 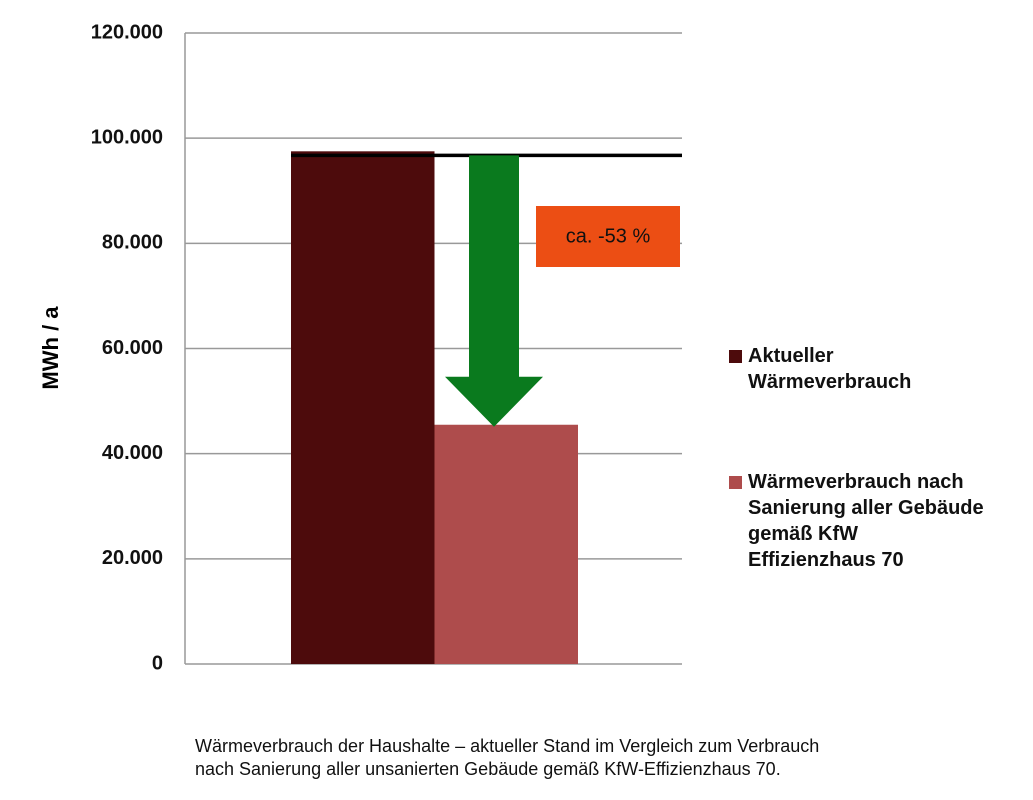 I want to click on y-tick-label: 100.000, so click(x=127, y=137).